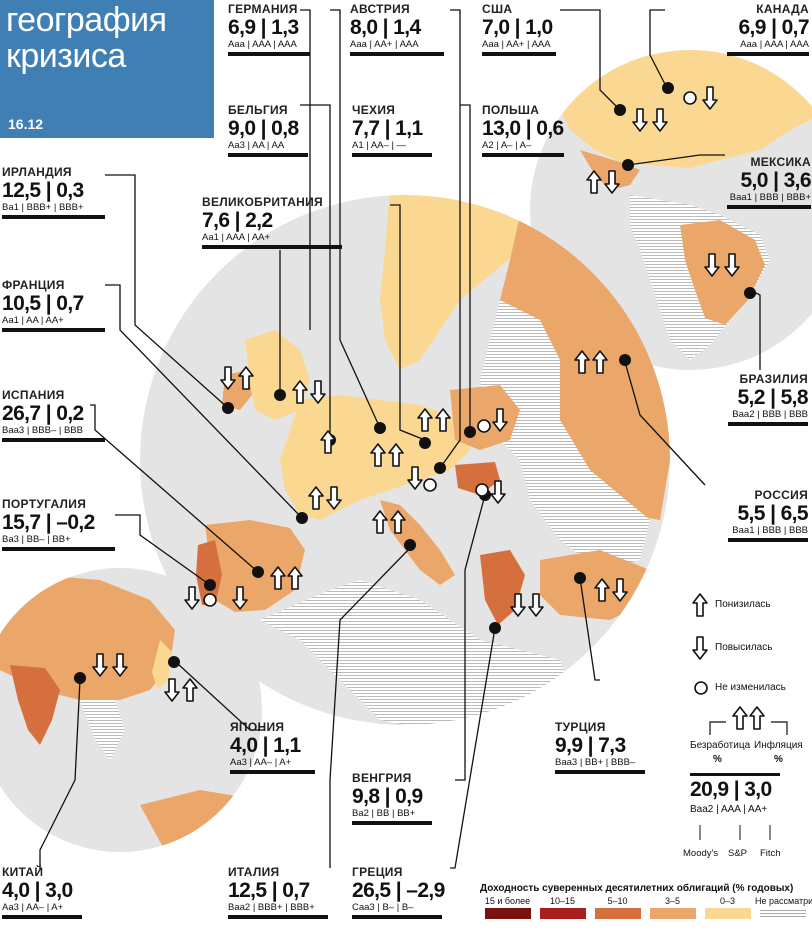 Image resolution: width=812 pixels, height=930 pixels. Describe the element at coordinates (778, 745) in the screenshot. I see `key-inflation: Инфляция` at that location.